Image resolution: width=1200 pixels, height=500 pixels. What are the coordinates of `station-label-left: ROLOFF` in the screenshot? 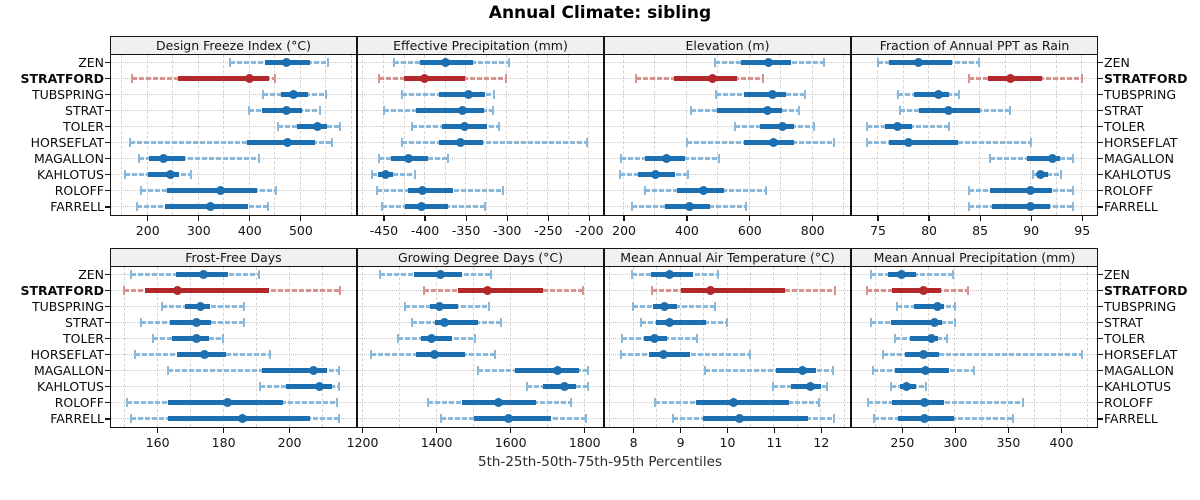 It's located at (79, 402).